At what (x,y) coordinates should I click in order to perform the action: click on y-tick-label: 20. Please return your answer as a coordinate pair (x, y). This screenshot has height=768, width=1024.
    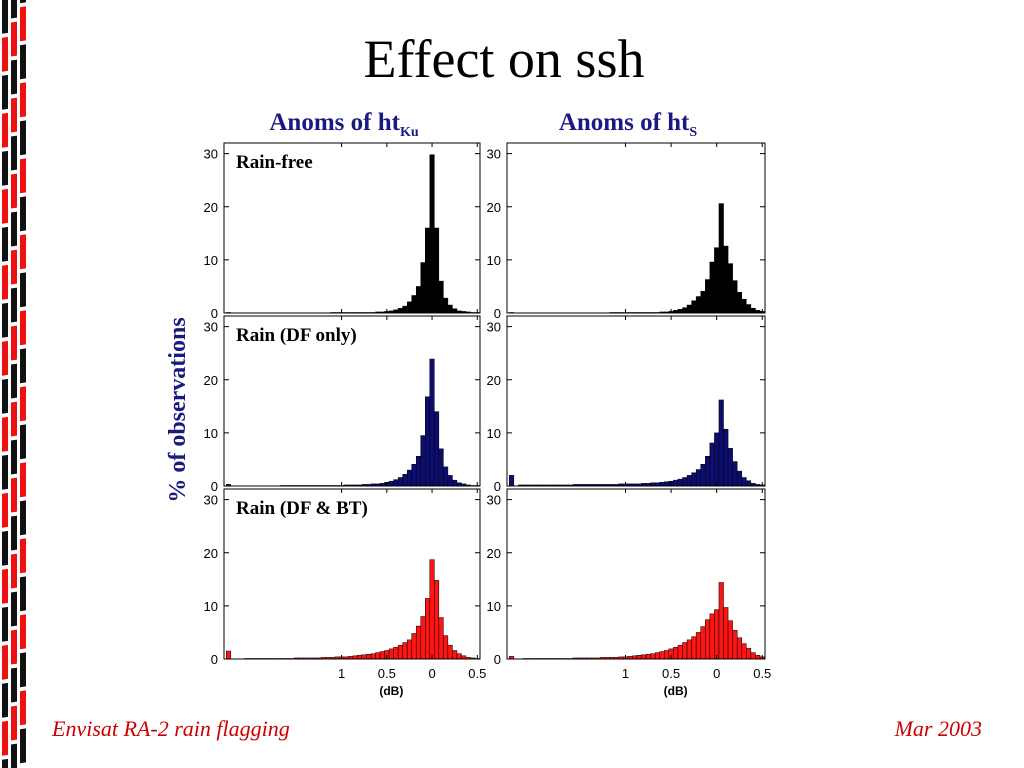
    Looking at the image, I should click on (494, 553).